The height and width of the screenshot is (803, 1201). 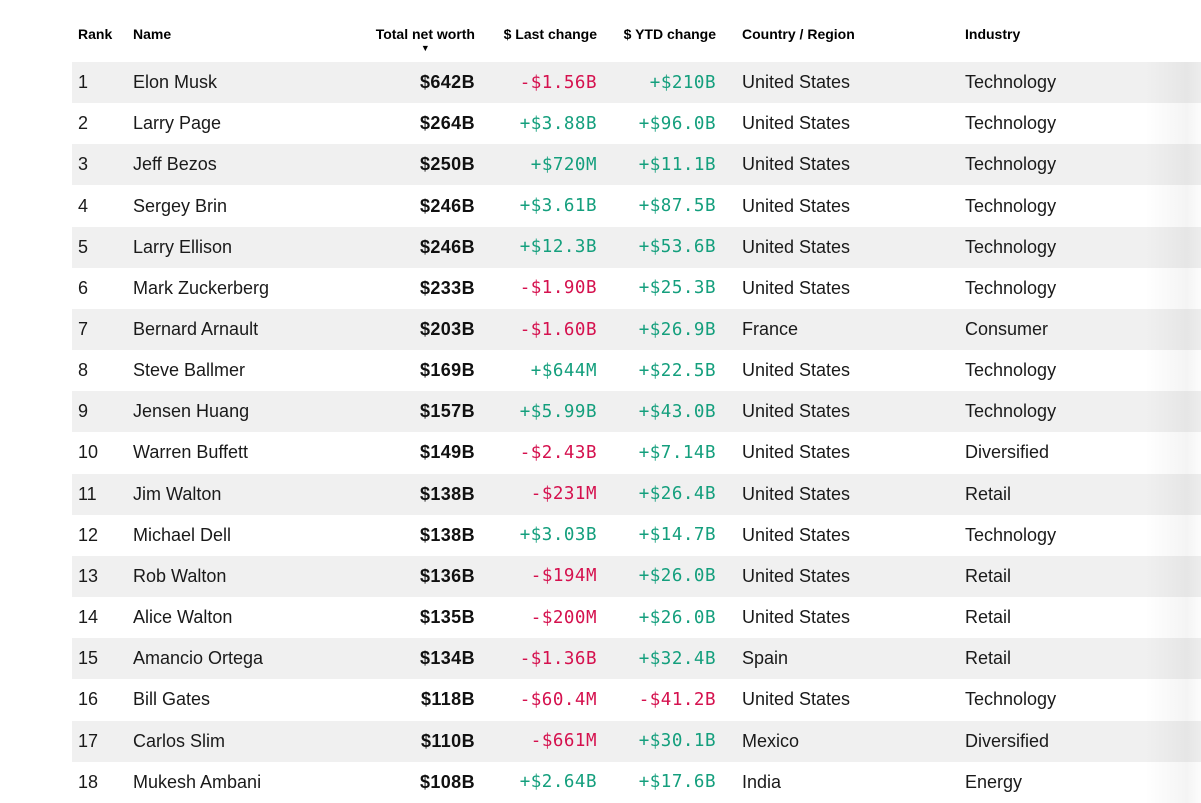 I want to click on last-change-cell: -$200M, so click(x=563, y=617).